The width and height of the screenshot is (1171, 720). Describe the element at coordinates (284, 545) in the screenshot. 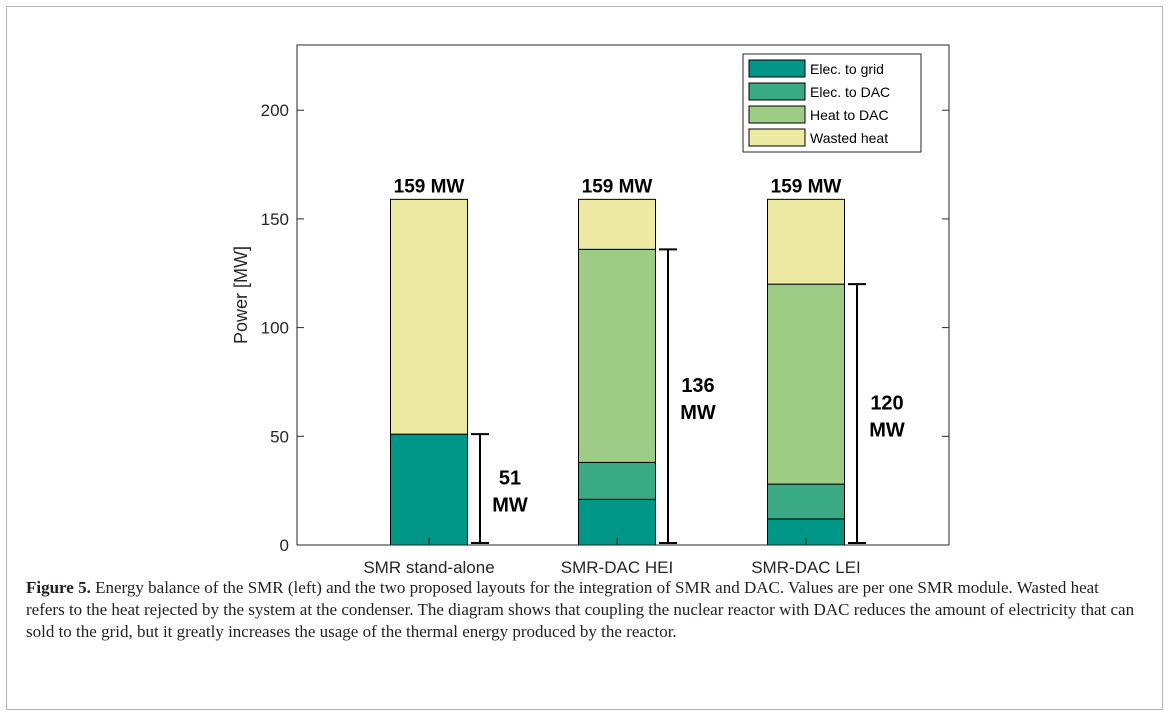

I see `y-tick-label: 0` at that location.